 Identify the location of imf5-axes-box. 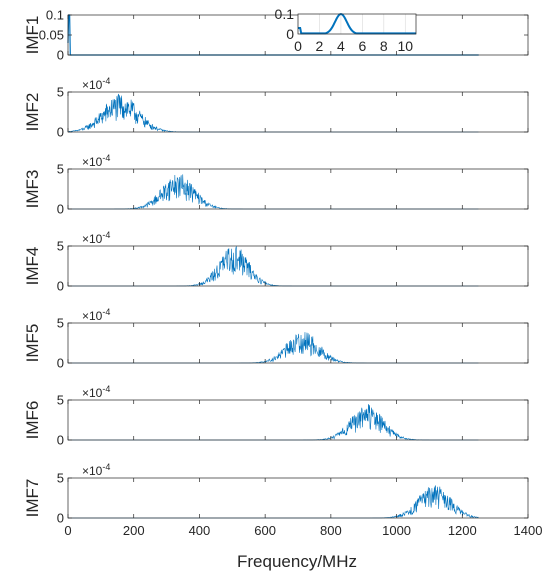
(298, 343).